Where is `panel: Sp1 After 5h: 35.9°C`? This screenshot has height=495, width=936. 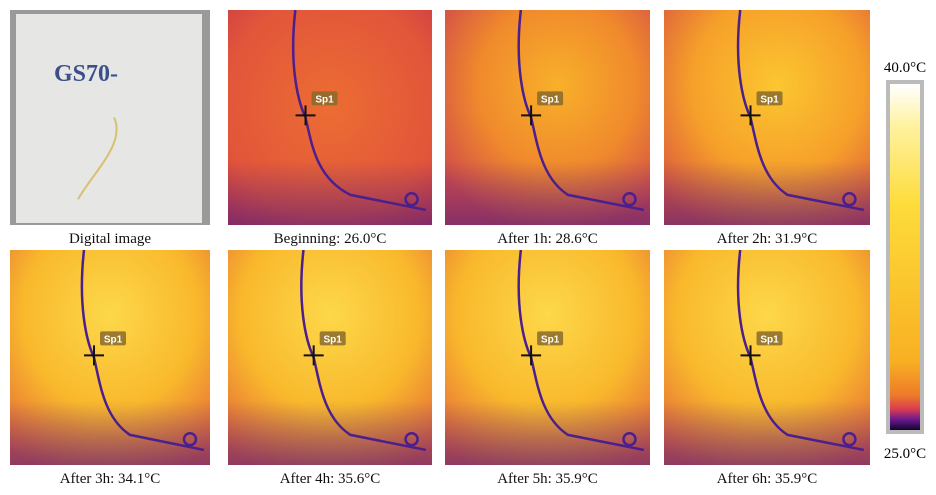
panel: Sp1 After 5h: 35.9°C is located at coordinates (547, 368).